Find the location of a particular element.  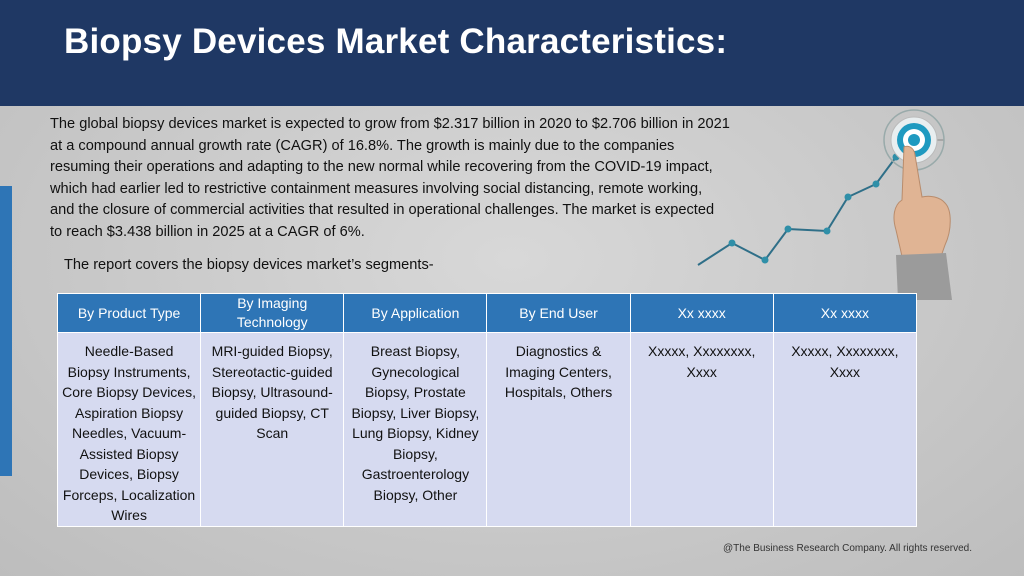

slide-title: Biopsy Devices Market Characteristics: is located at coordinates (396, 41).